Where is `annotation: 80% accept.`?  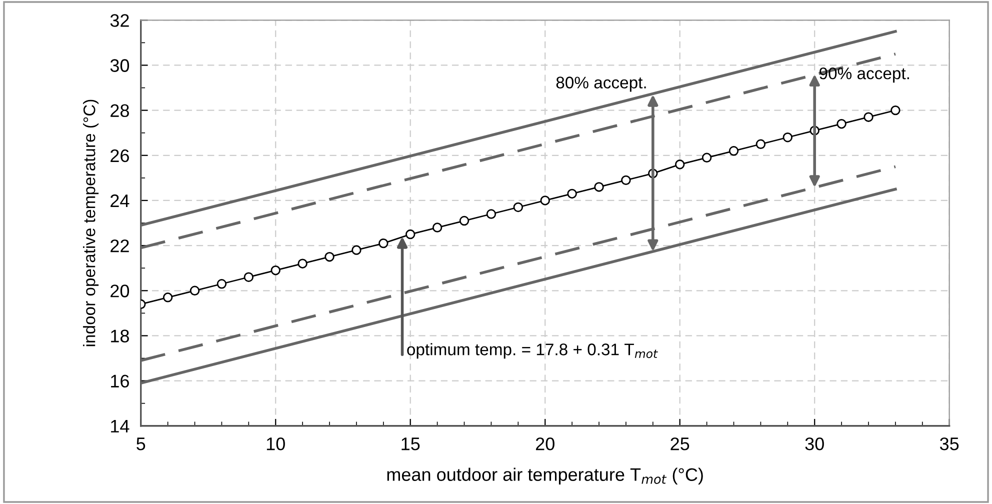
annotation: 80% accept. is located at coordinates (601, 84).